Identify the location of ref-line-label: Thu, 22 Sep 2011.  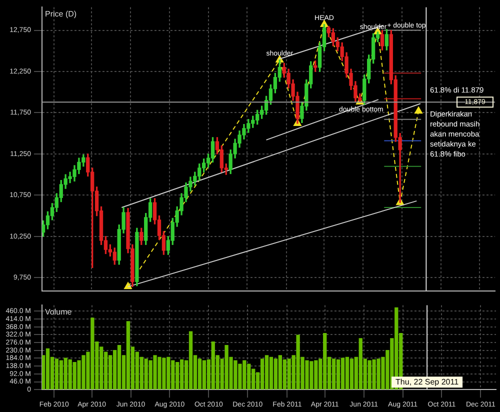
(428, 381).